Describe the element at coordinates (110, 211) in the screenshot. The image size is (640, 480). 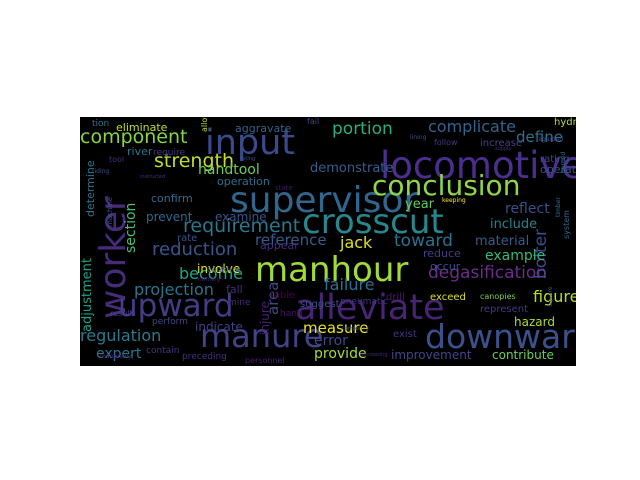
I see `cloud-word-machine: machine` at that location.